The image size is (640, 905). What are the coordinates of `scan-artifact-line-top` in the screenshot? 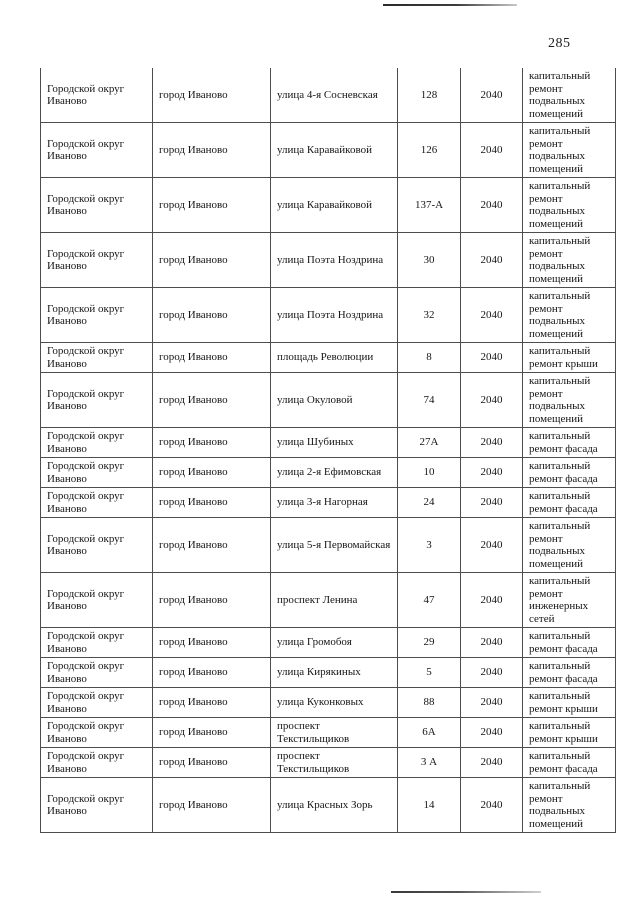 It's located at (450, 5).